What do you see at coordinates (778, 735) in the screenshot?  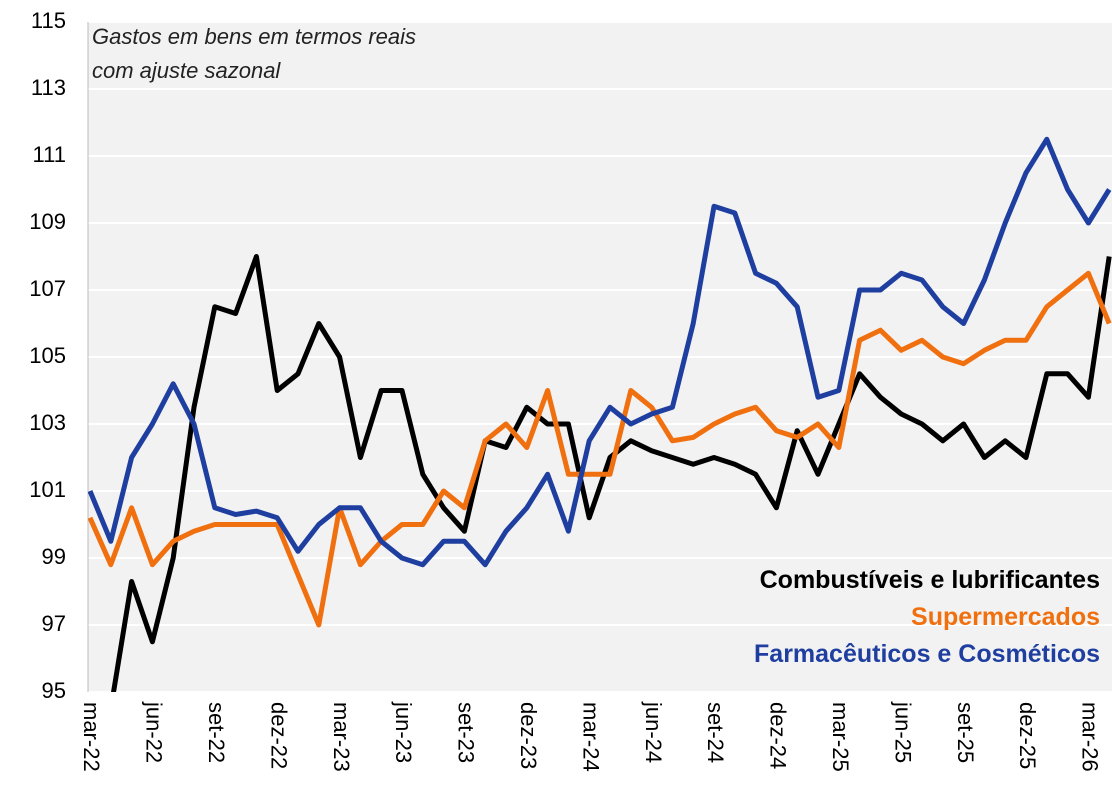 I see `x-tick-label: dez-24` at bounding box center [778, 735].